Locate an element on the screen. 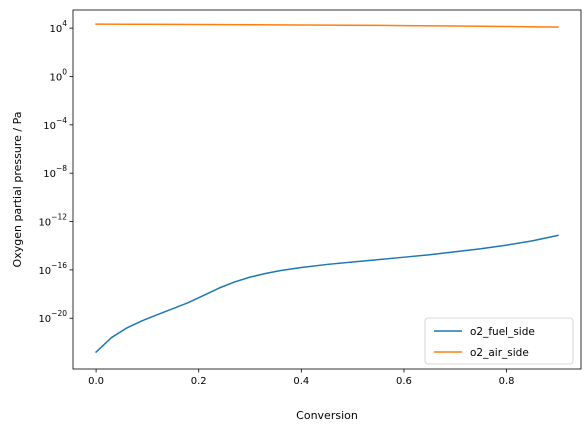  series-line-o2-air-side is located at coordinates (327, 25).